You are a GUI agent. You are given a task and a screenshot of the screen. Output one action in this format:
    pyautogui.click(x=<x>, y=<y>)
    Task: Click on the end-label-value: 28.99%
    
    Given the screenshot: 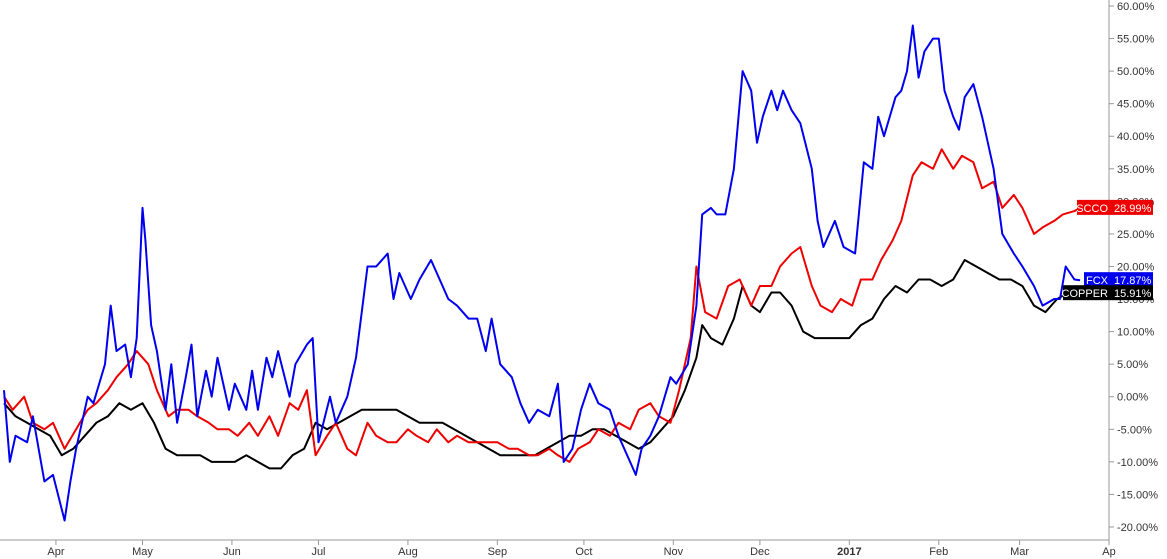 What is the action you would take?
    pyautogui.click(x=1133, y=209)
    